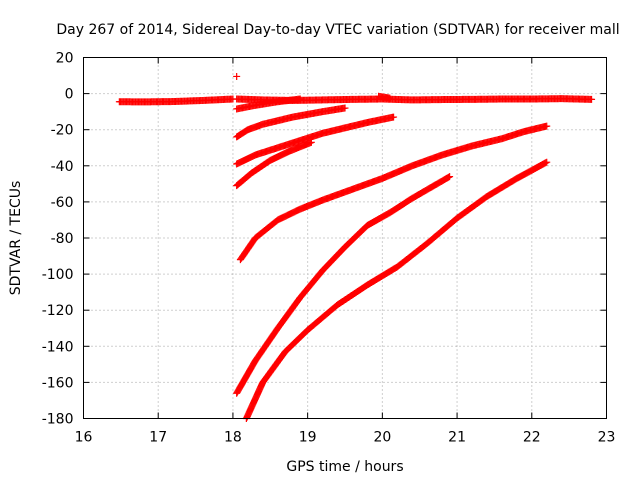 This screenshot has width=640, height=480. I want to click on y-tick-label: -60, so click(62, 203).